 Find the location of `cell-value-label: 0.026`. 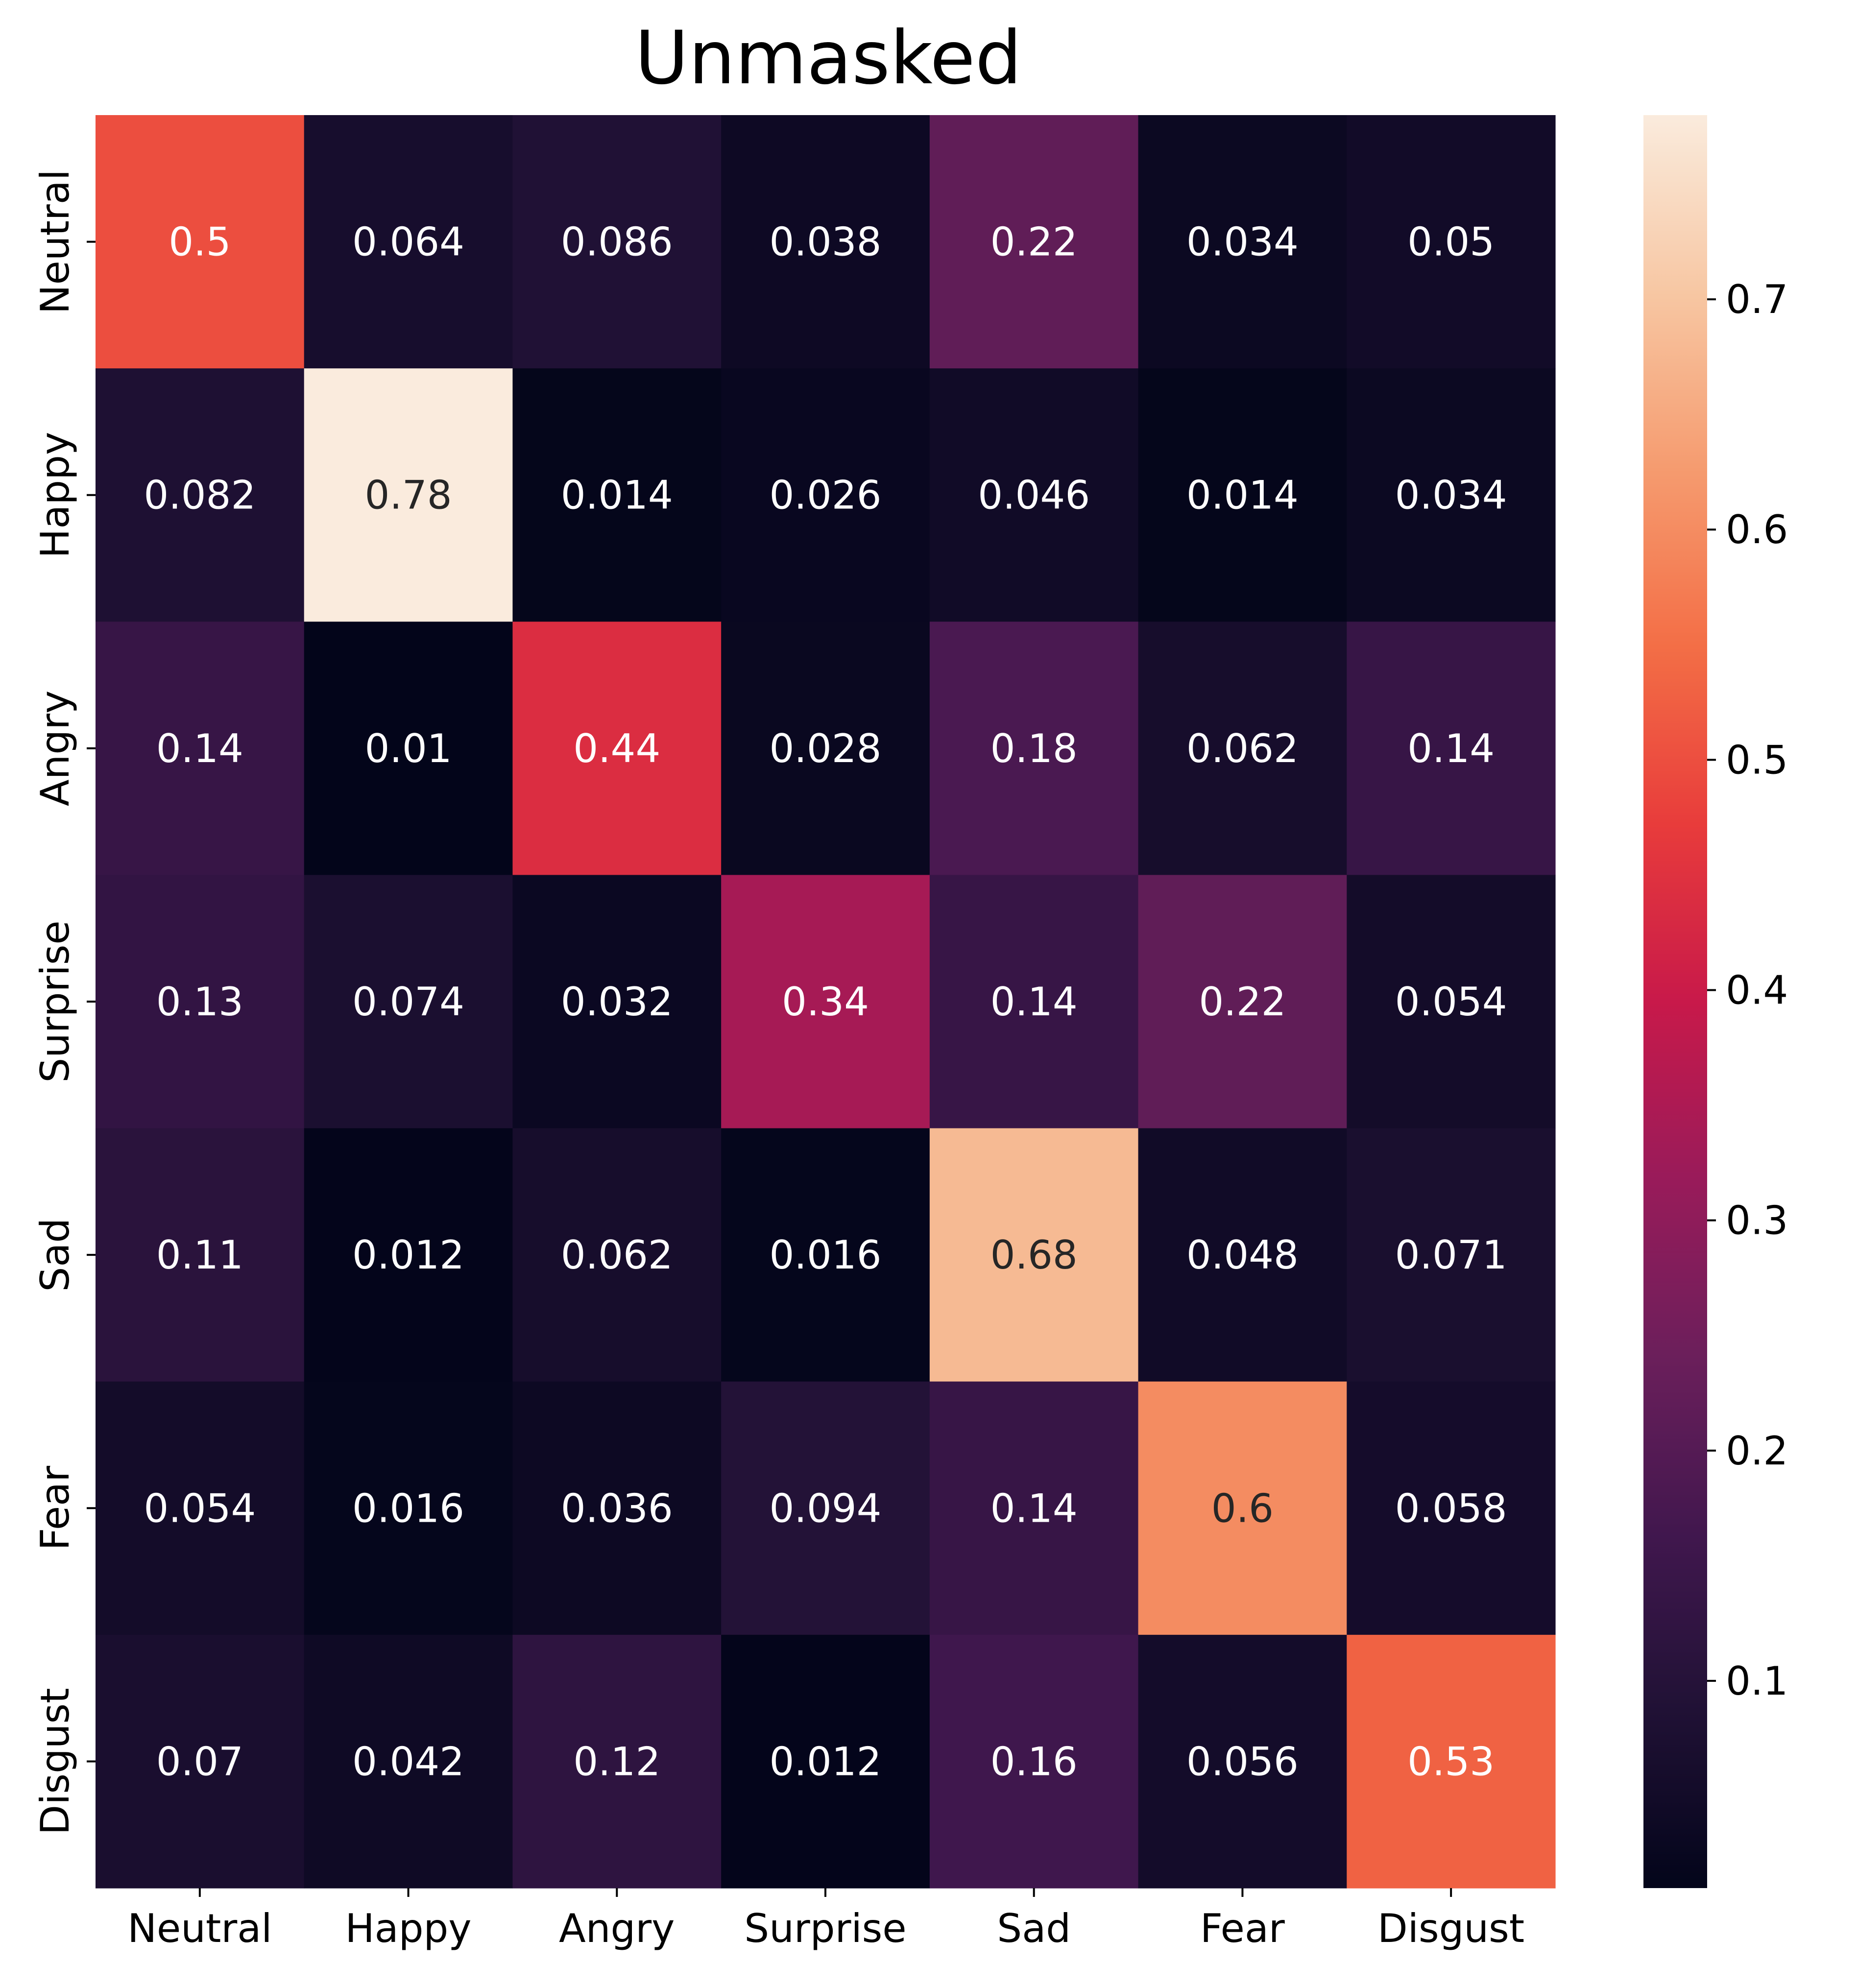

cell-value-label: 0.026 is located at coordinates (825, 495).